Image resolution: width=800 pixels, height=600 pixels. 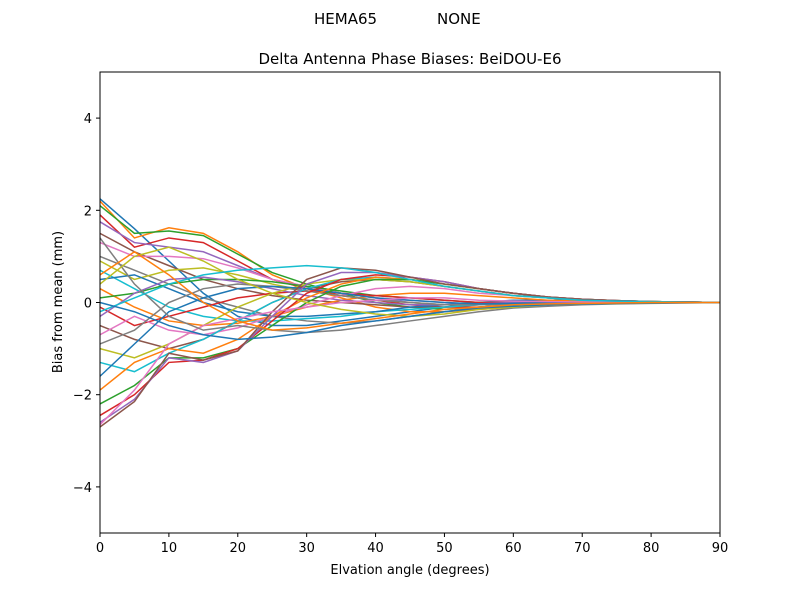 I want to click on x-tick-label: 30, so click(x=306, y=548).